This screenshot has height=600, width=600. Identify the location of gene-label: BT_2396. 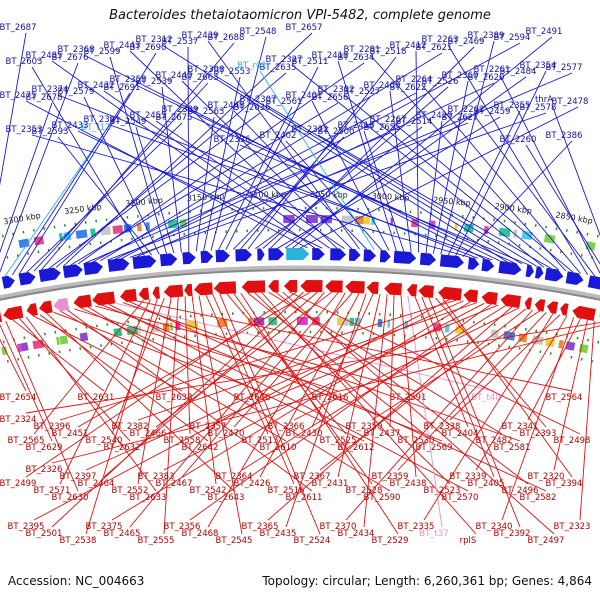
(52, 427).